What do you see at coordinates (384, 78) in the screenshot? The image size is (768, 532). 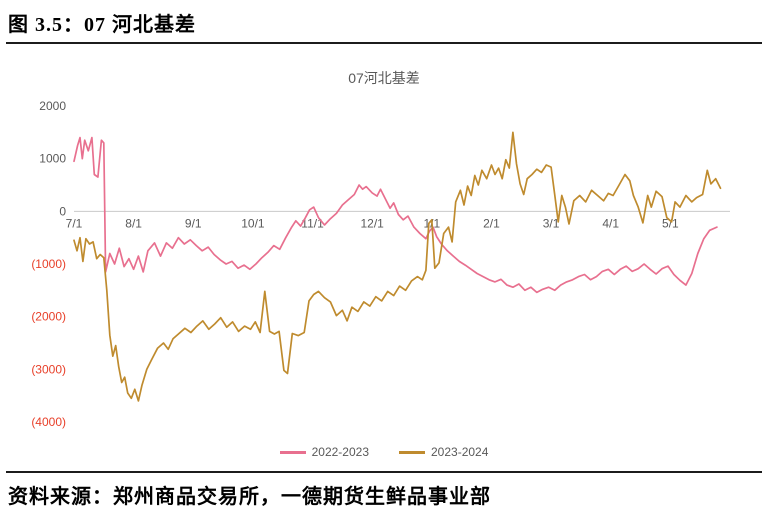 I see `chart-title: 07河北基差` at bounding box center [384, 78].